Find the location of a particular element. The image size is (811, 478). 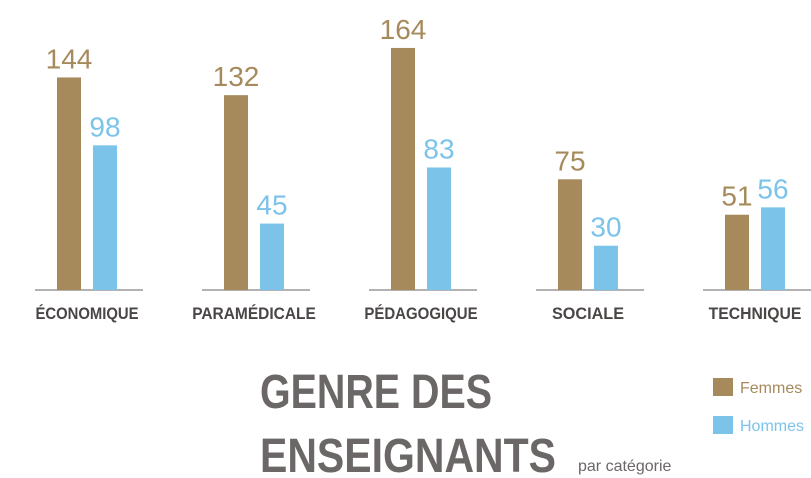

chart-subtitle: par catégorie is located at coordinates (624, 466).